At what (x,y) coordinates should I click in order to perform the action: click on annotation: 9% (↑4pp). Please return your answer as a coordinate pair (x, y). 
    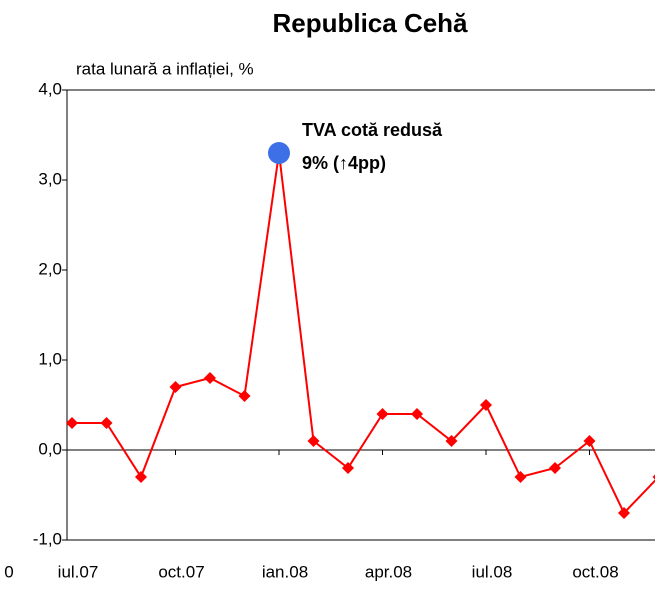
    Looking at the image, I should click on (344, 163).